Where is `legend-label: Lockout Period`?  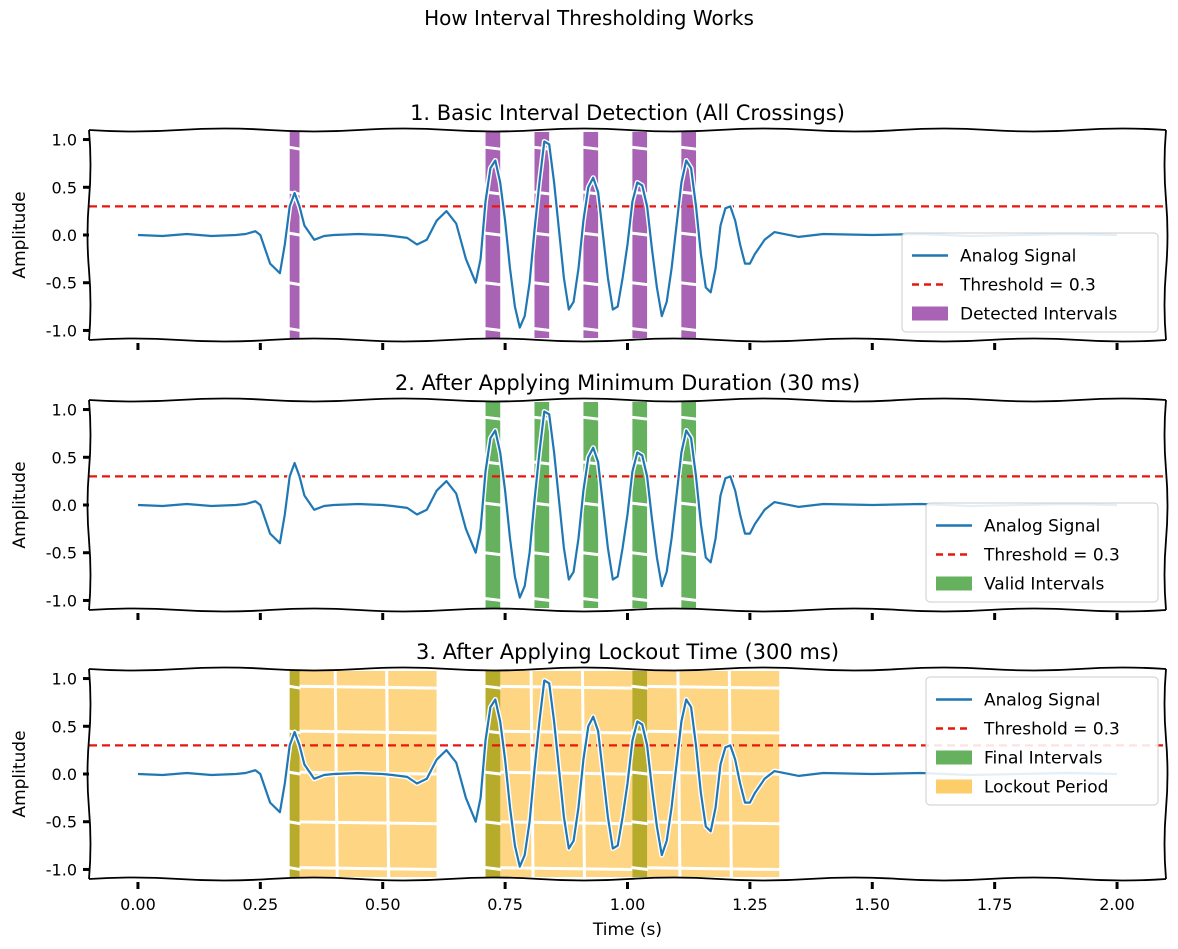 legend-label: Lockout Period is located at coordinates (1046, 788).